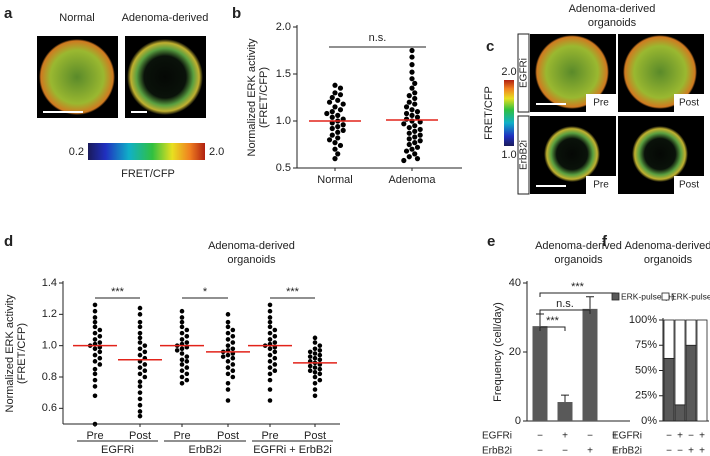 The image size is (710, 456). I want to click on y-tick-label: 1.5, so click(283, 74).